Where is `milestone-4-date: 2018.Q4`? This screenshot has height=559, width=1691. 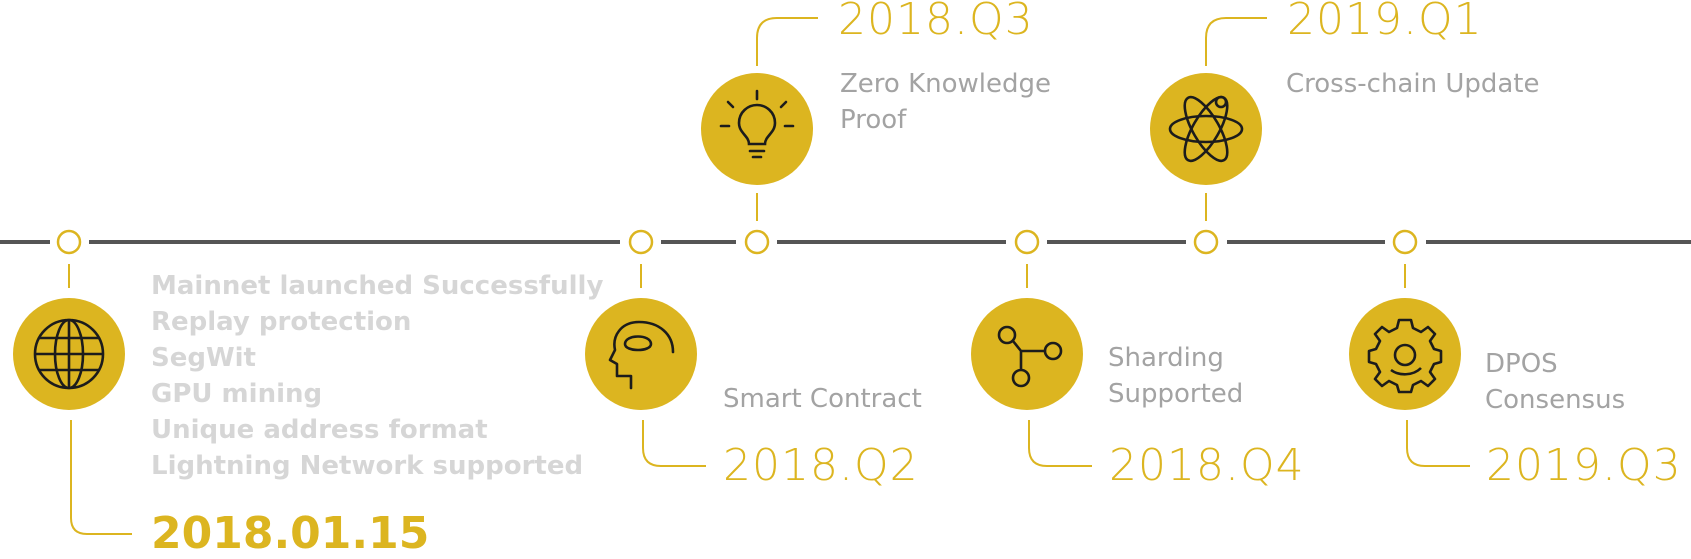
milestone-4-date: 2018.Q4 is located at coordinates (1207, 465).